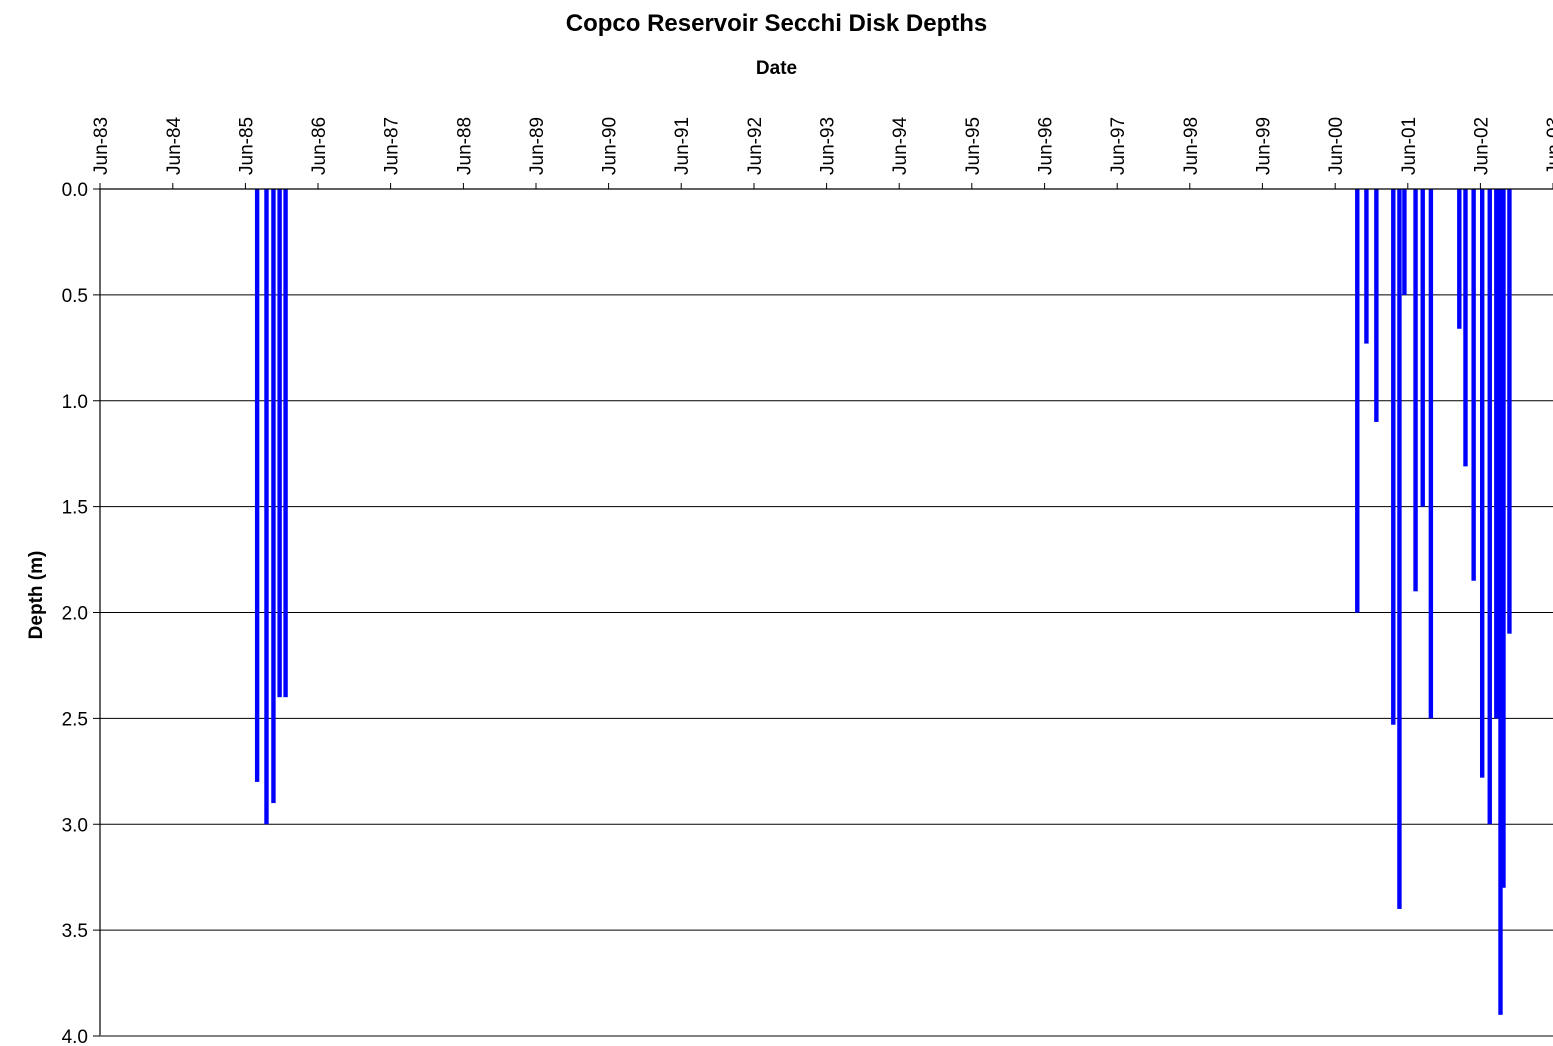 Image resolution: width=1553 pixels, height=1046 pixels. I want to click on x-axis-title: Date, so click(776, 68).